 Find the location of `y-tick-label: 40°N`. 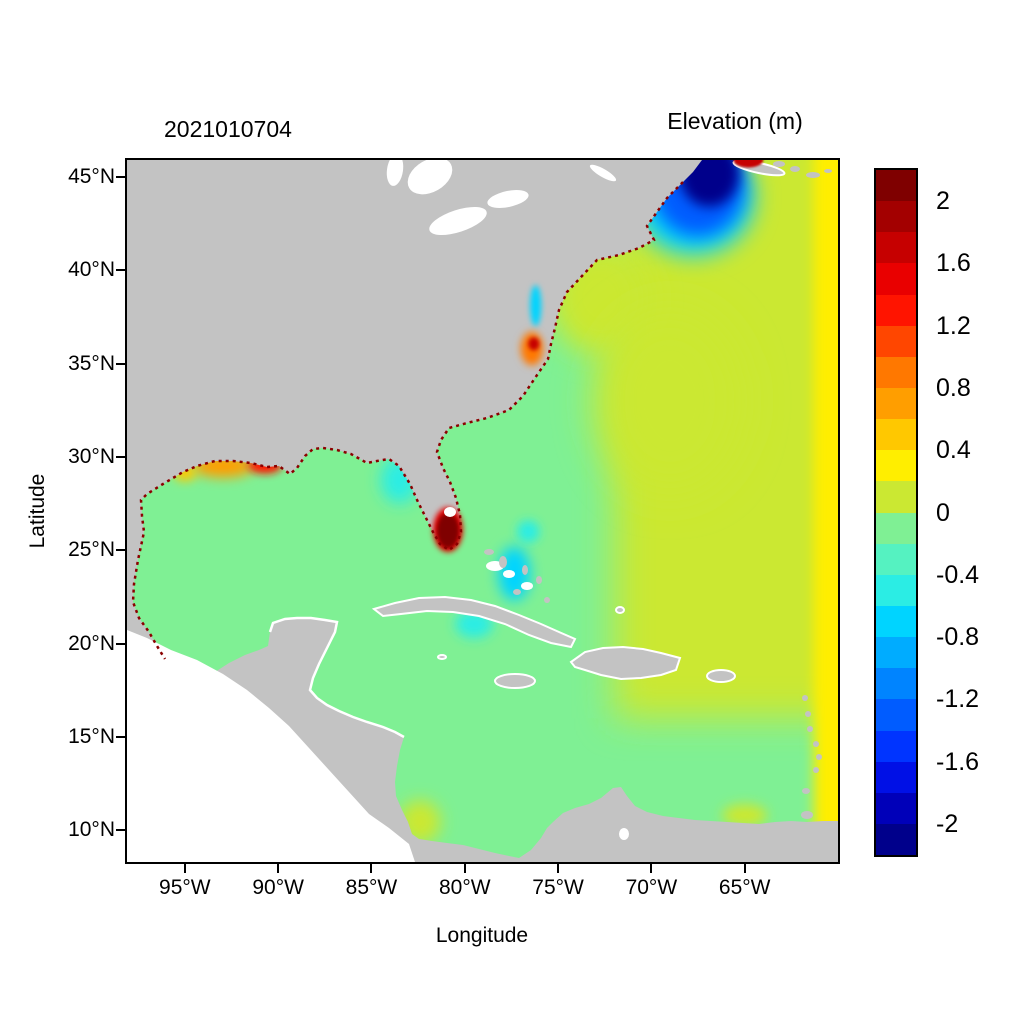

y-tick-label: 40°N is located at coordinates (91, 270).